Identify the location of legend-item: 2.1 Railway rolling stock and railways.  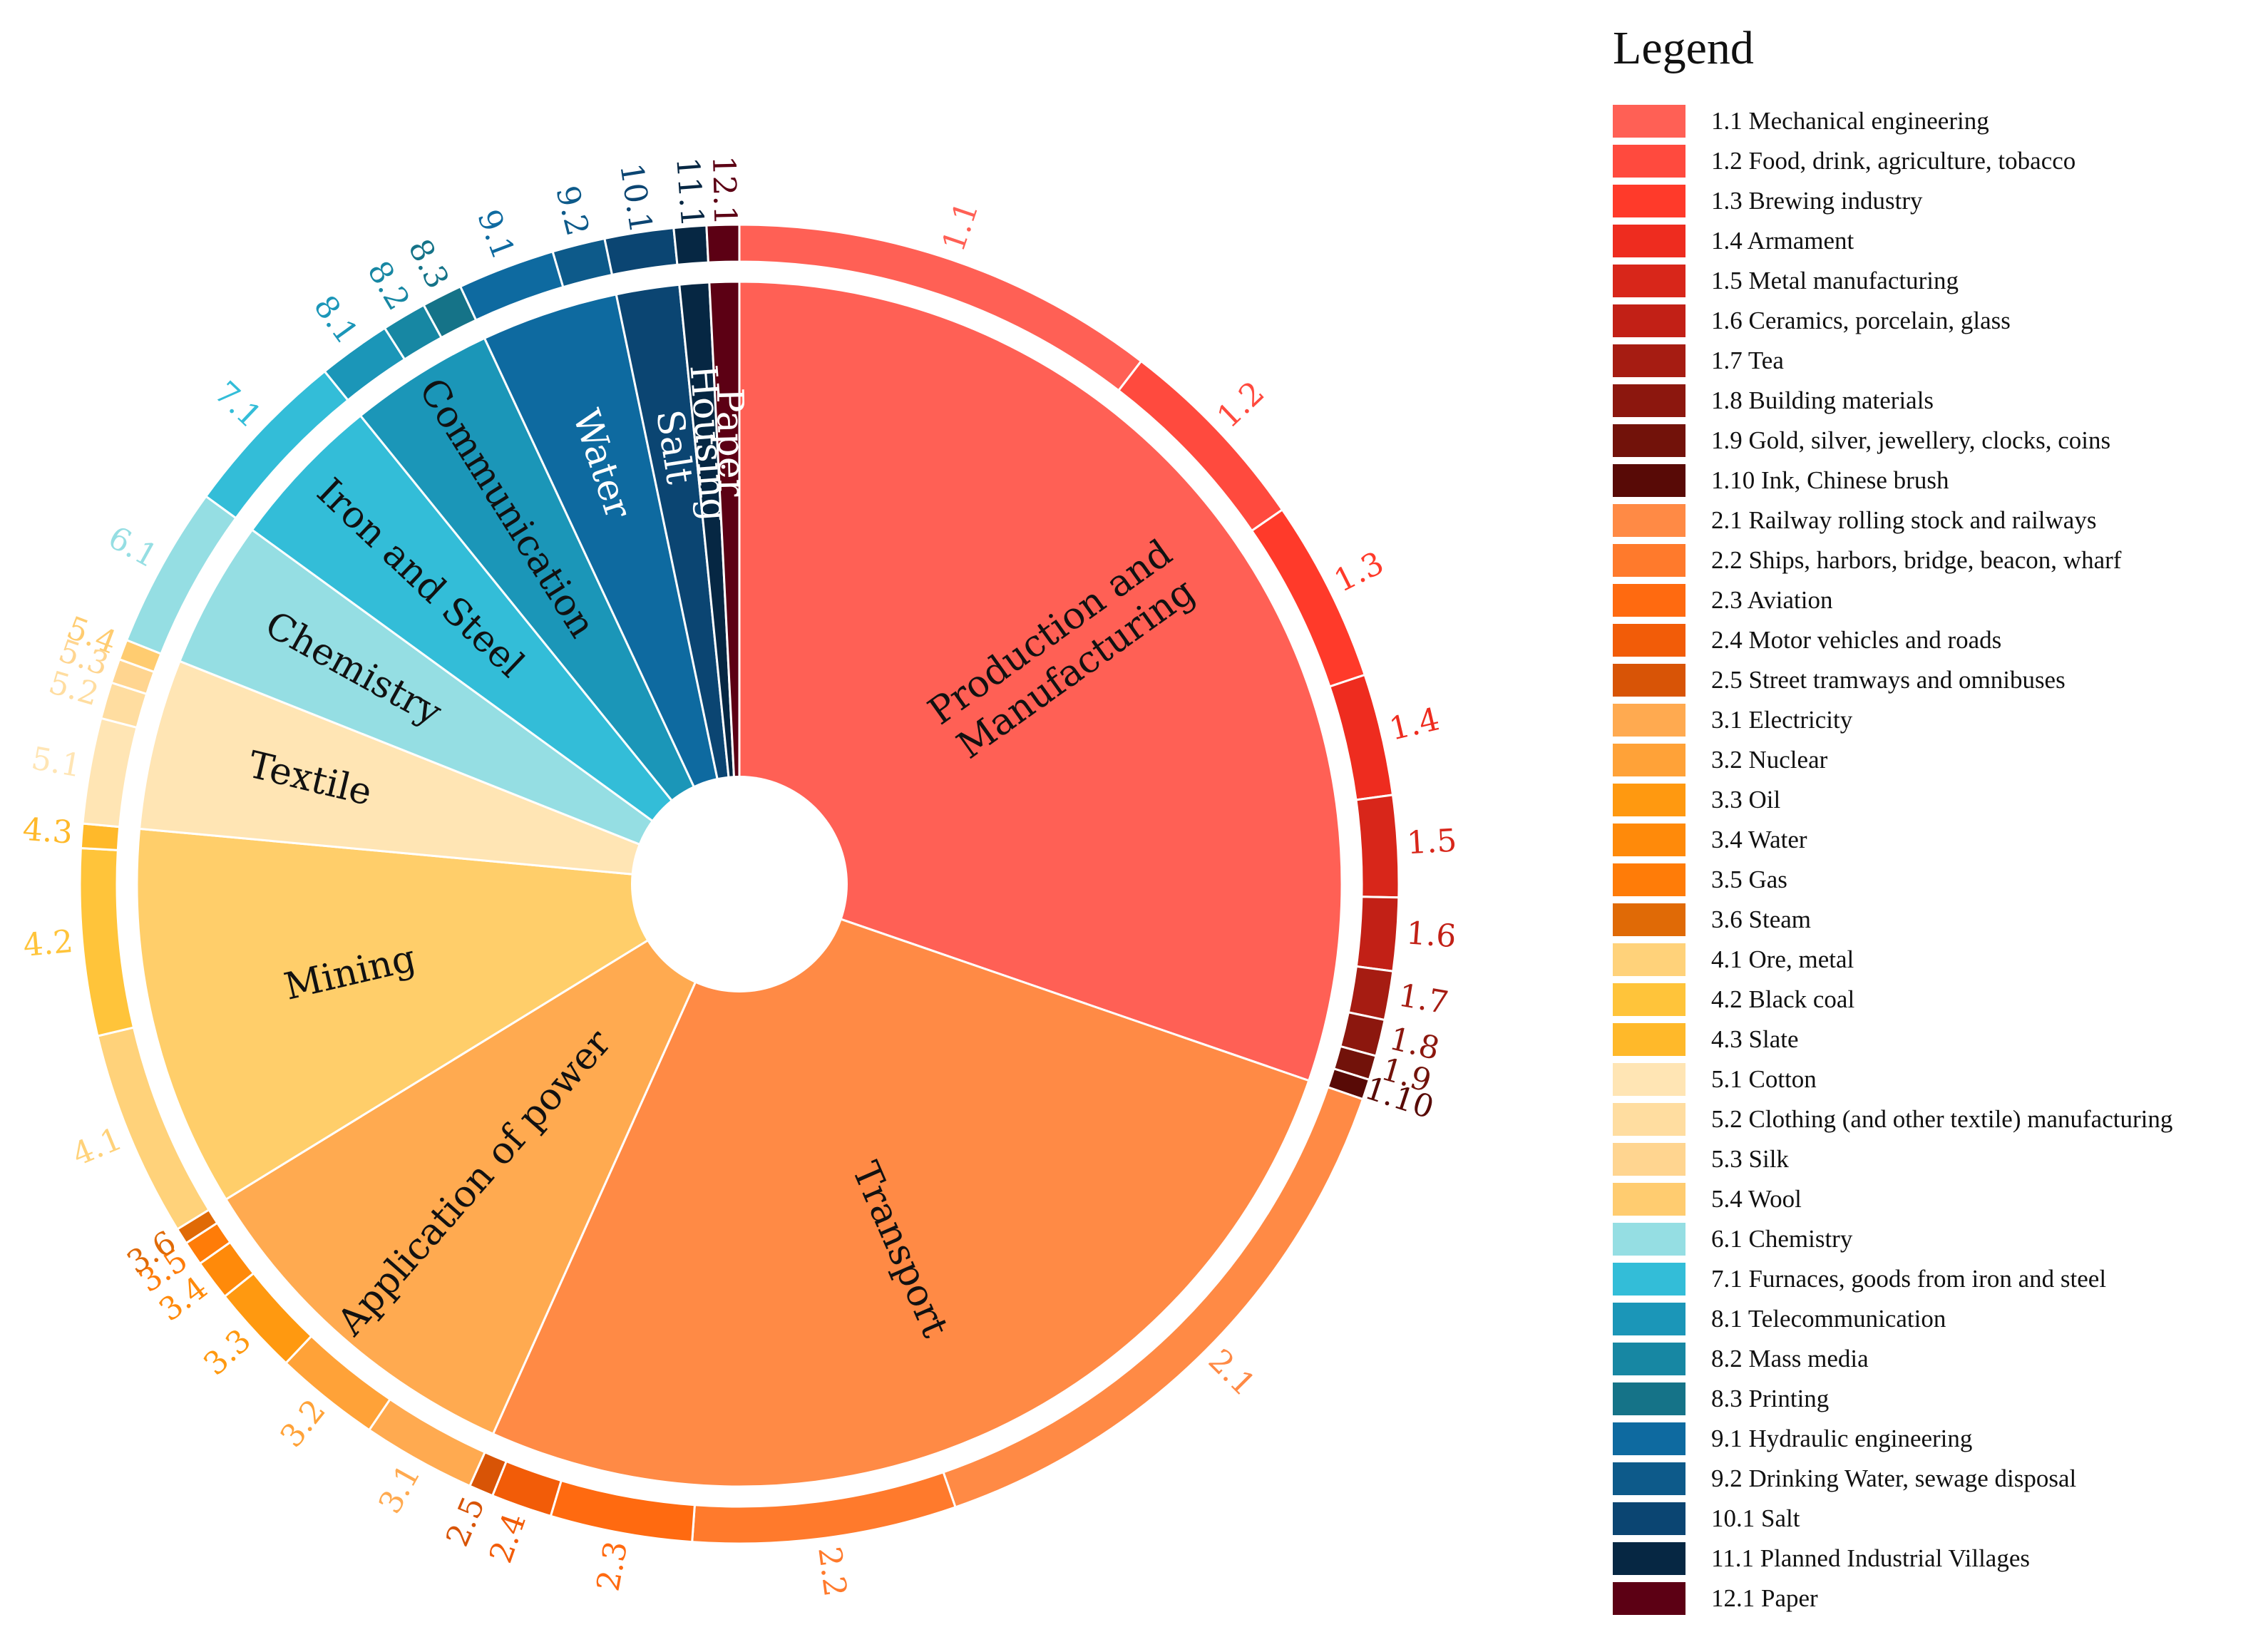
(1933, 520).